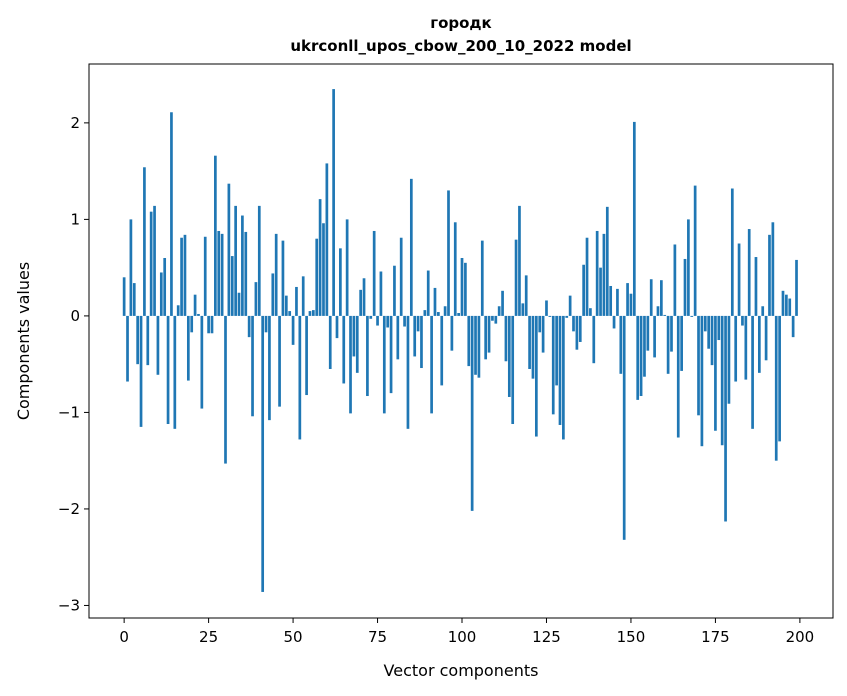 This screenshot has height=696, width=847. What do you see at coordinates (73, 364) in the screenshot?
I see `y-axis-ticks: −3 −2 −1 0 1 2` at bounding box center [73, 364].